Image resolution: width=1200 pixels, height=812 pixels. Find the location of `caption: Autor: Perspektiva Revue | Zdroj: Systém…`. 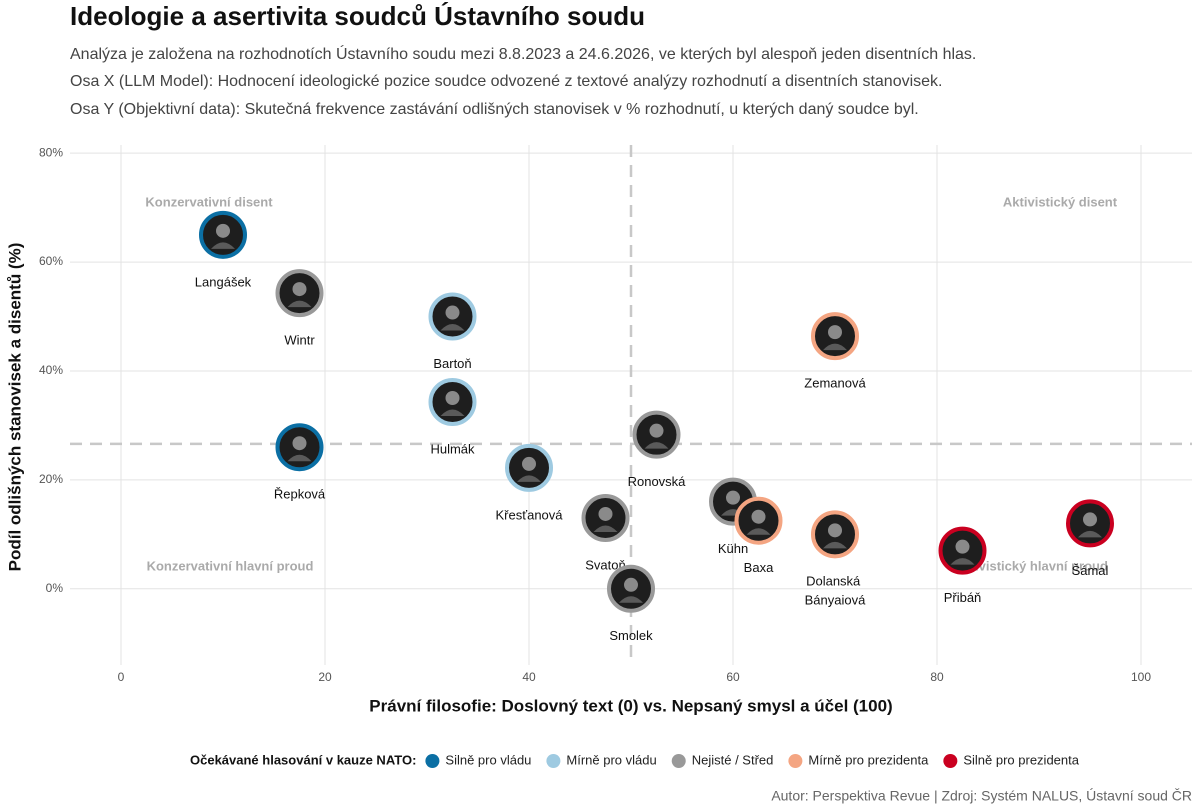

caption: Autor: Perspektiva Revue | Zdroj: Systém… is located at coordinates (981, 796).